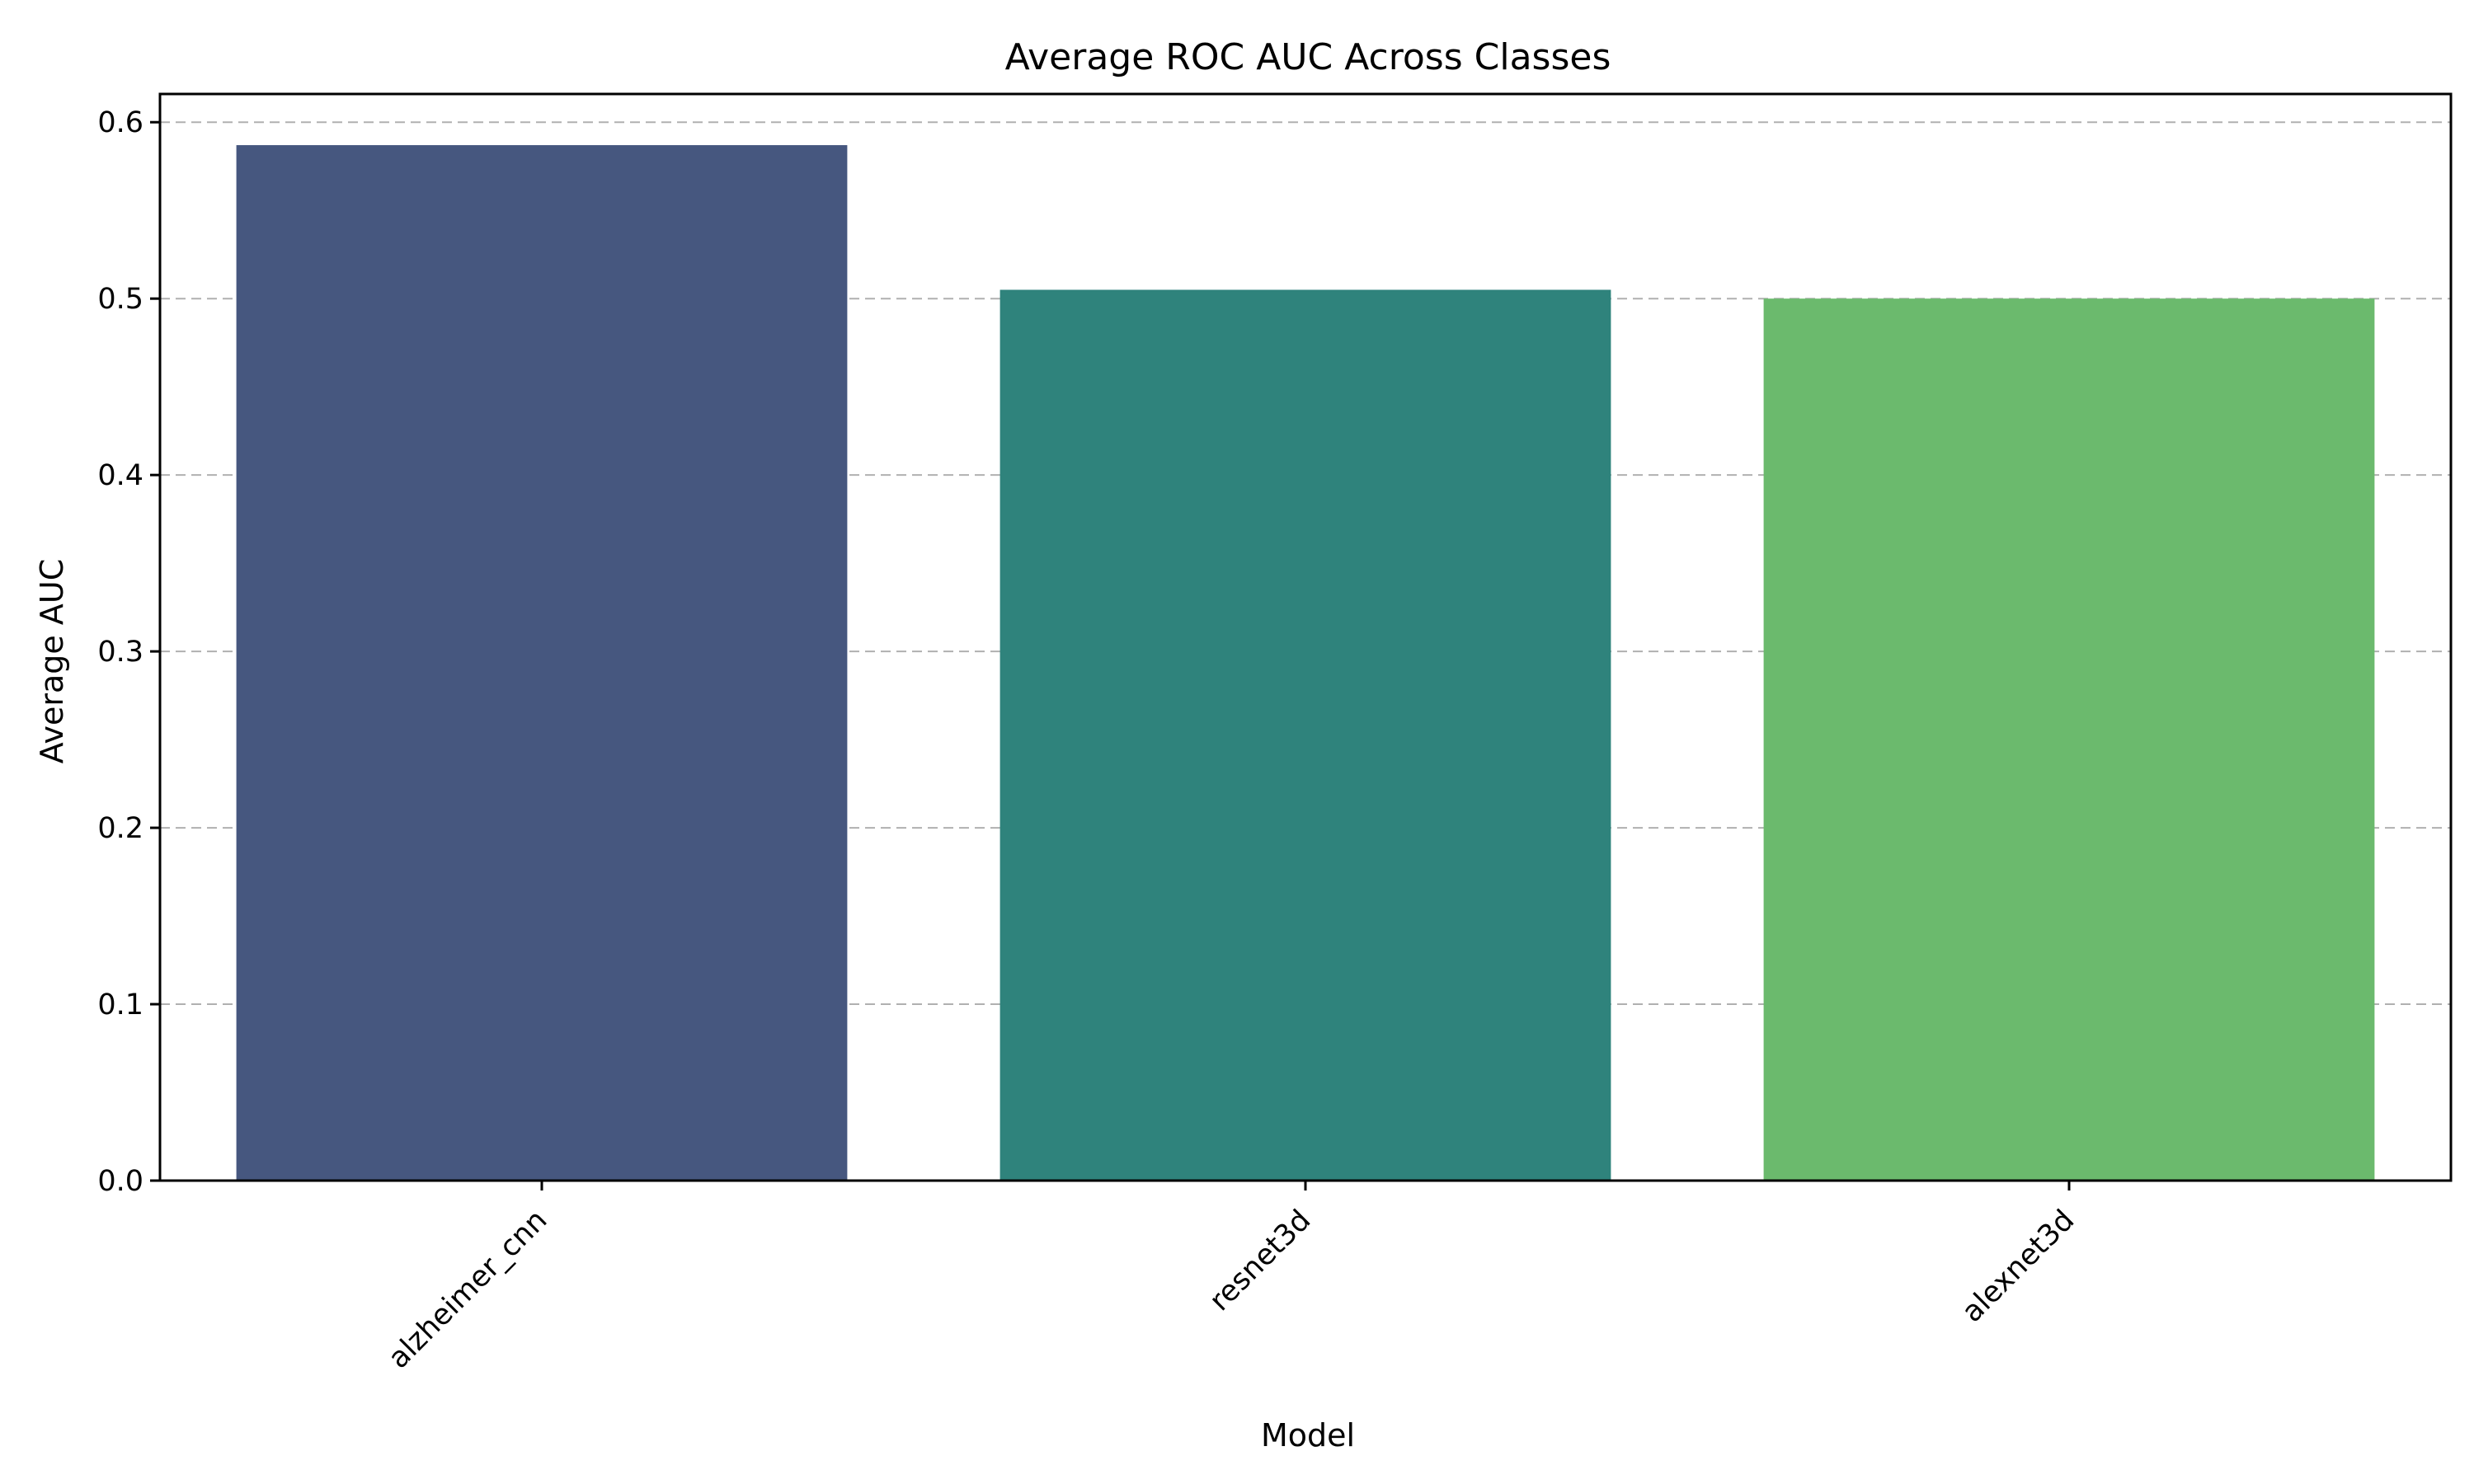  What do you see at coordinates (120, 122) in the screenshot?
I see `y-tick-label: 0.6` at bounding box center [120, 122].